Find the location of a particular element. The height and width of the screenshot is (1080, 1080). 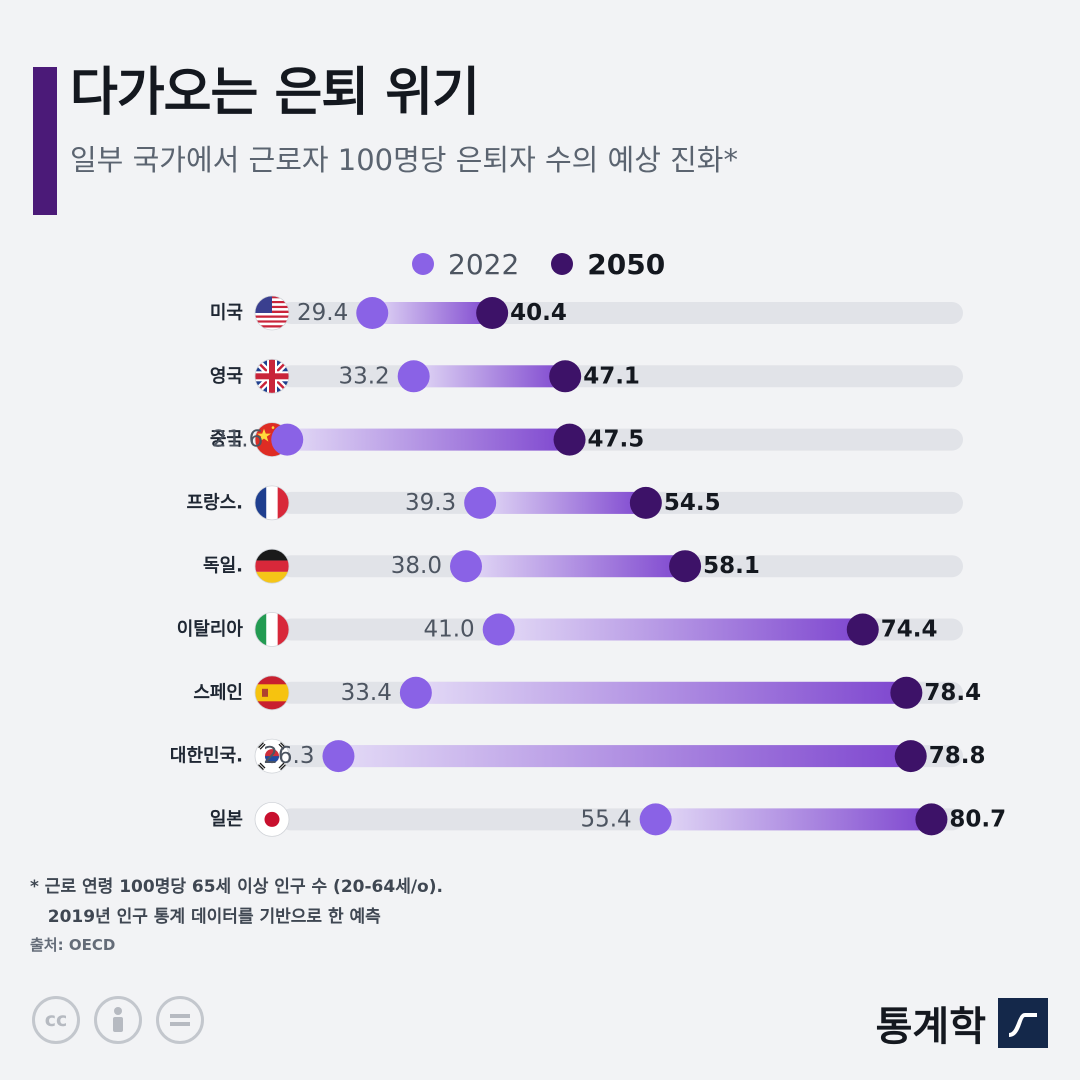

attribution-icon is located at coordinates (118, 1020).